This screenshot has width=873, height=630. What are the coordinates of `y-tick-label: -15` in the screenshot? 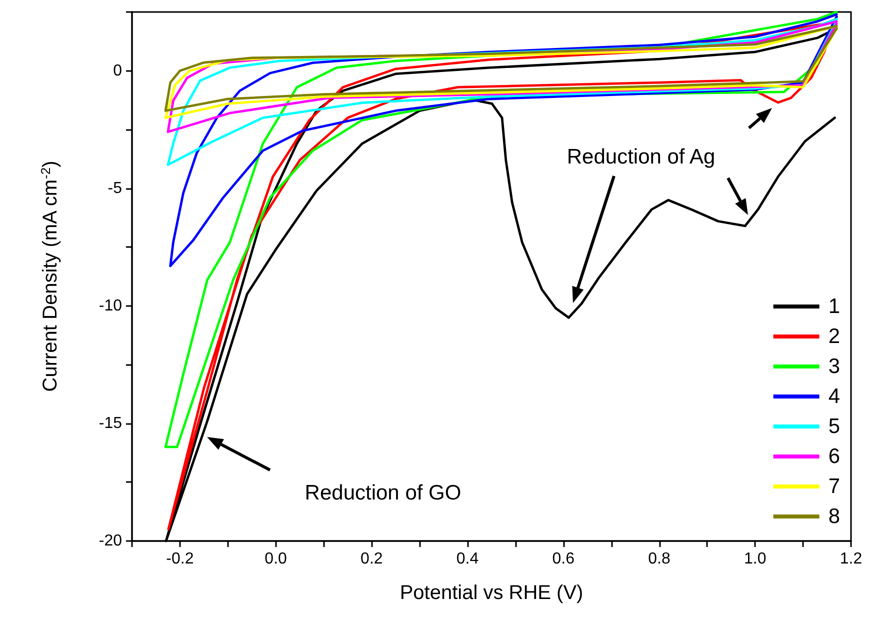 It's located at (110, 423).